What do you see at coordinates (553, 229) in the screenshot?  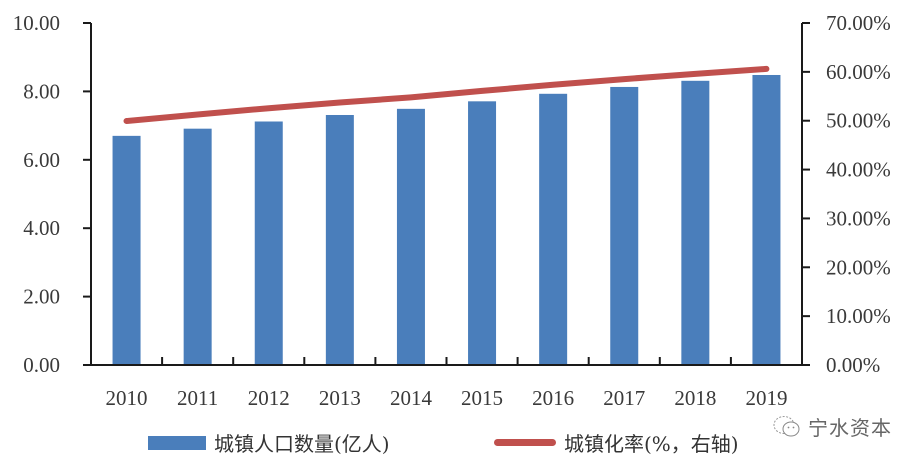 I see `bar-2016` at bounding box center [553, 229].